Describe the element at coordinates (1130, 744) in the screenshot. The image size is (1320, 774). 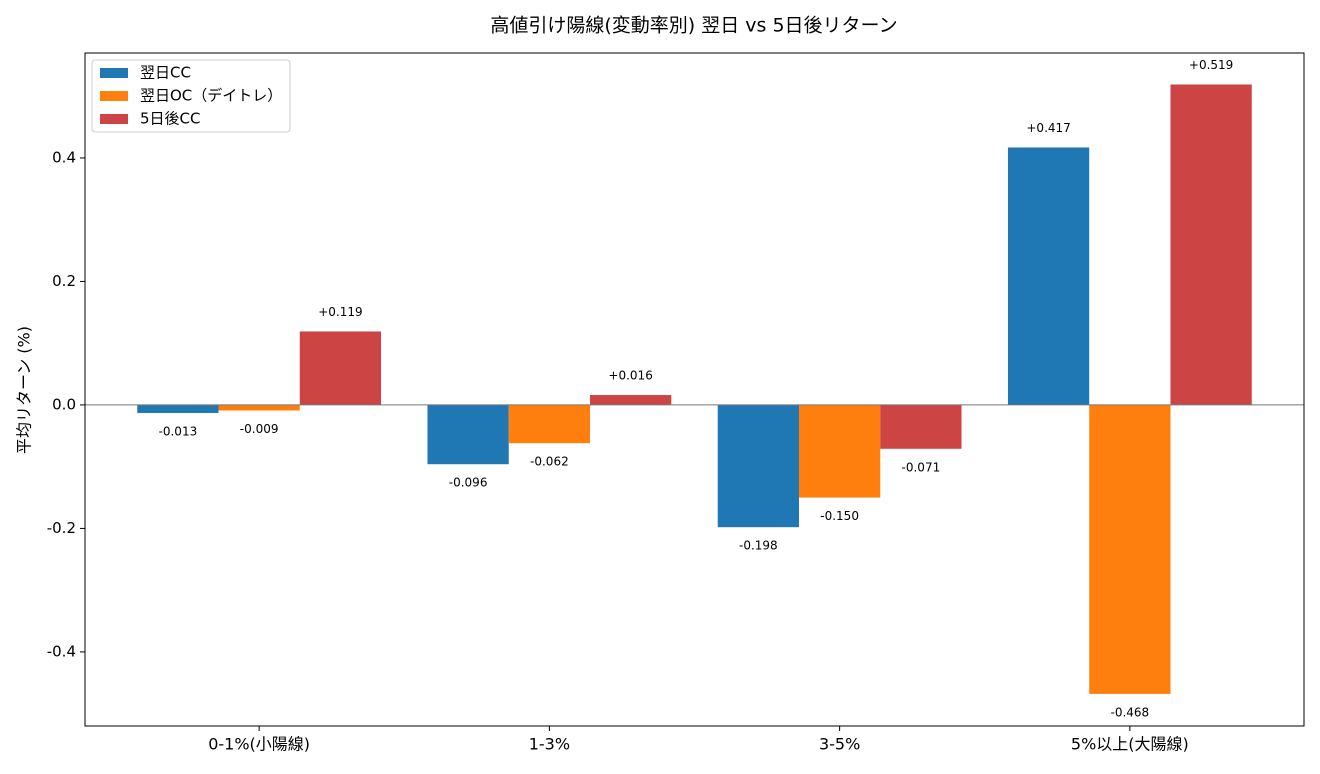
I see `x-tick-label: 5%以上(大陽線)` at that location.